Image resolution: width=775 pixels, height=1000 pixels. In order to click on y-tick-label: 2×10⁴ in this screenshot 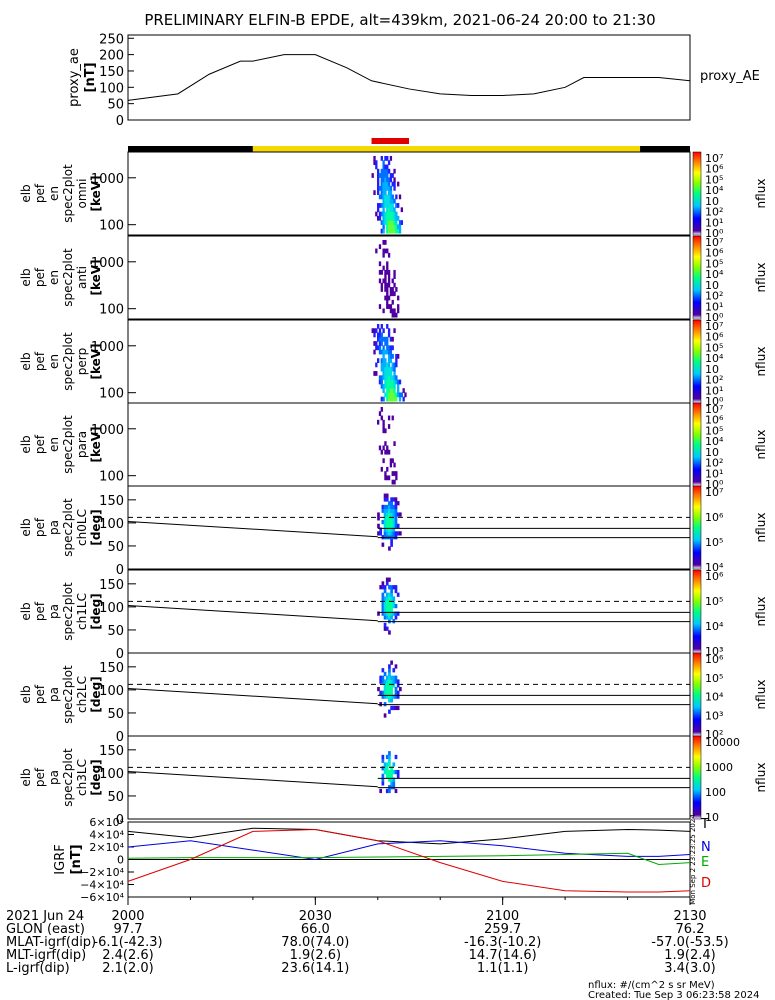, I will do `click(106, 847)`.